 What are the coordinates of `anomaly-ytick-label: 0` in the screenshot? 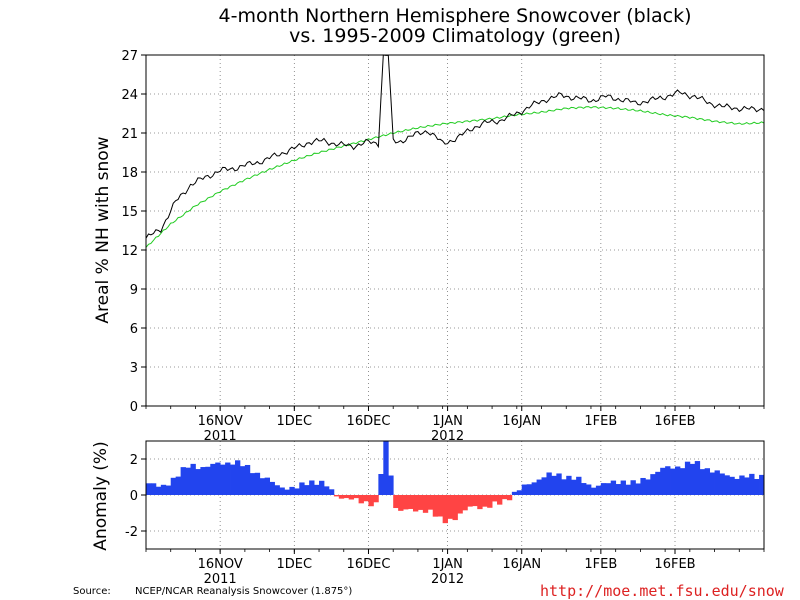 It's located at (134, 496).